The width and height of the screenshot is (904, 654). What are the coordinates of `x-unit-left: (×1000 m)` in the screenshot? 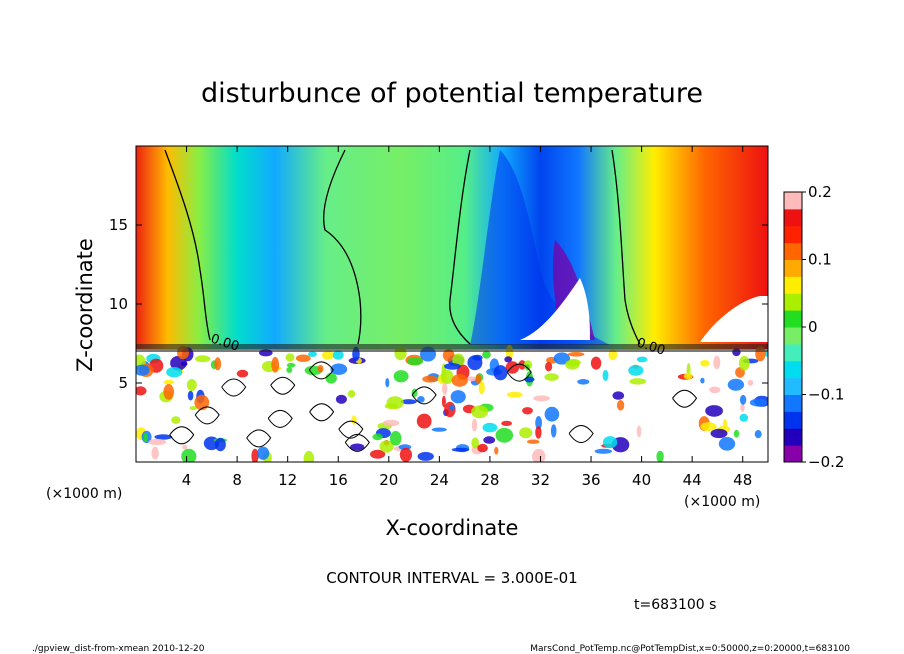 It's located at (84, 494).